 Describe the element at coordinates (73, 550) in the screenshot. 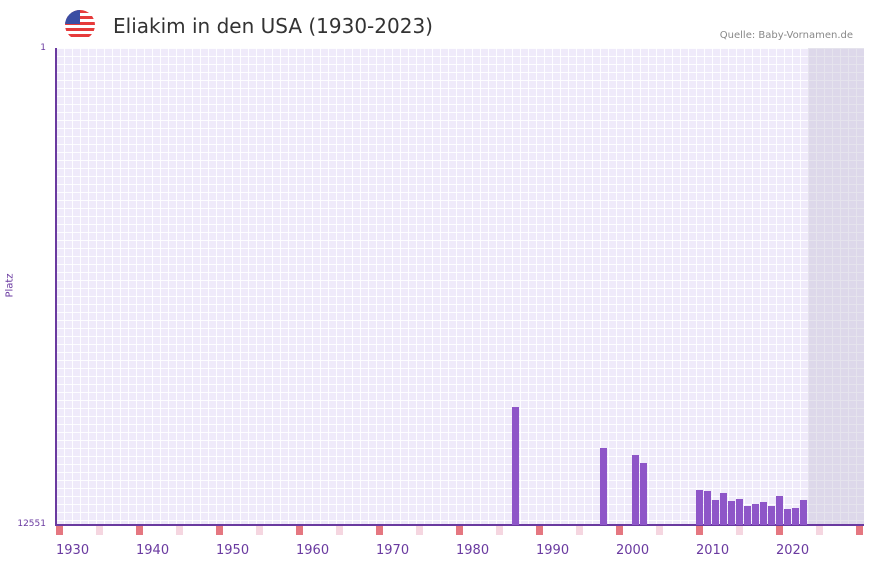

I see `x-tick-1930: 1930` at that location.